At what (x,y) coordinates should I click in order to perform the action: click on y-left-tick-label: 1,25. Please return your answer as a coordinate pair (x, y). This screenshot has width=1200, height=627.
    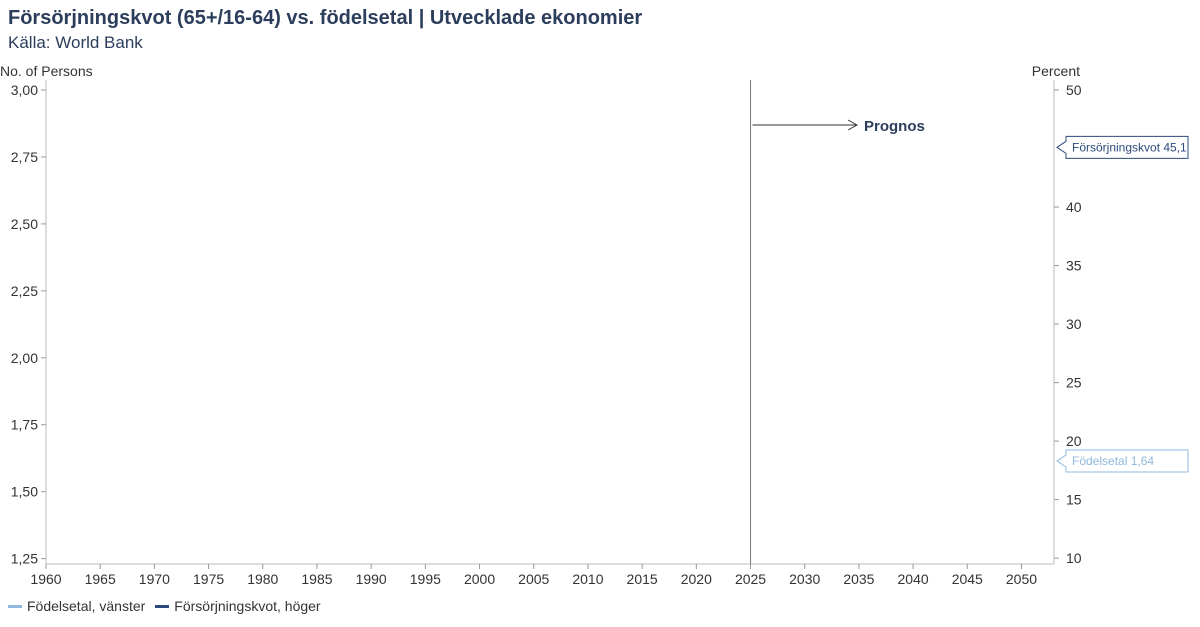
    Looking at the image, I should click on (24, 559).